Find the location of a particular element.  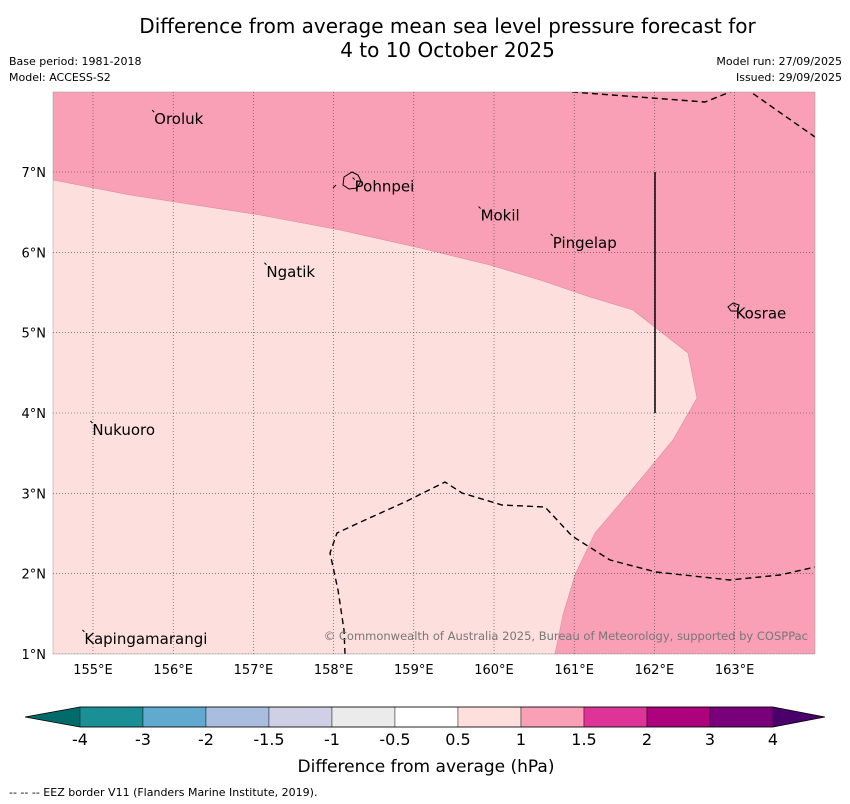

longitude-label: 155°E is located at coordinates (93, 670).